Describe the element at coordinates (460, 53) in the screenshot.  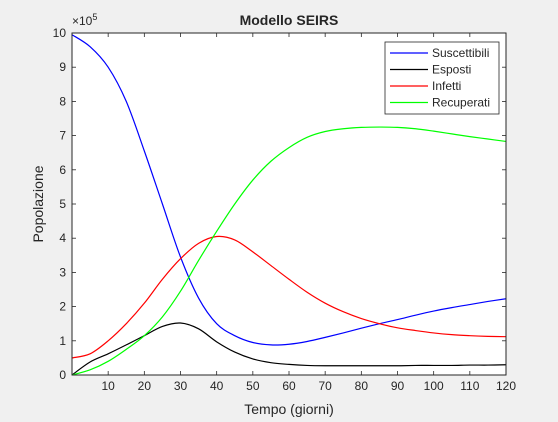
I see `legend-label-suscettibili: Suscettibili` at that location.